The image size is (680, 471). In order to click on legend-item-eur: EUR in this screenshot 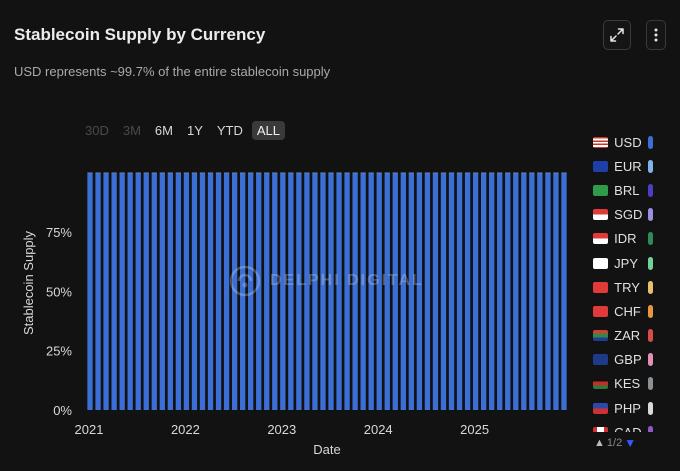, I will do `click(623, 166)`.